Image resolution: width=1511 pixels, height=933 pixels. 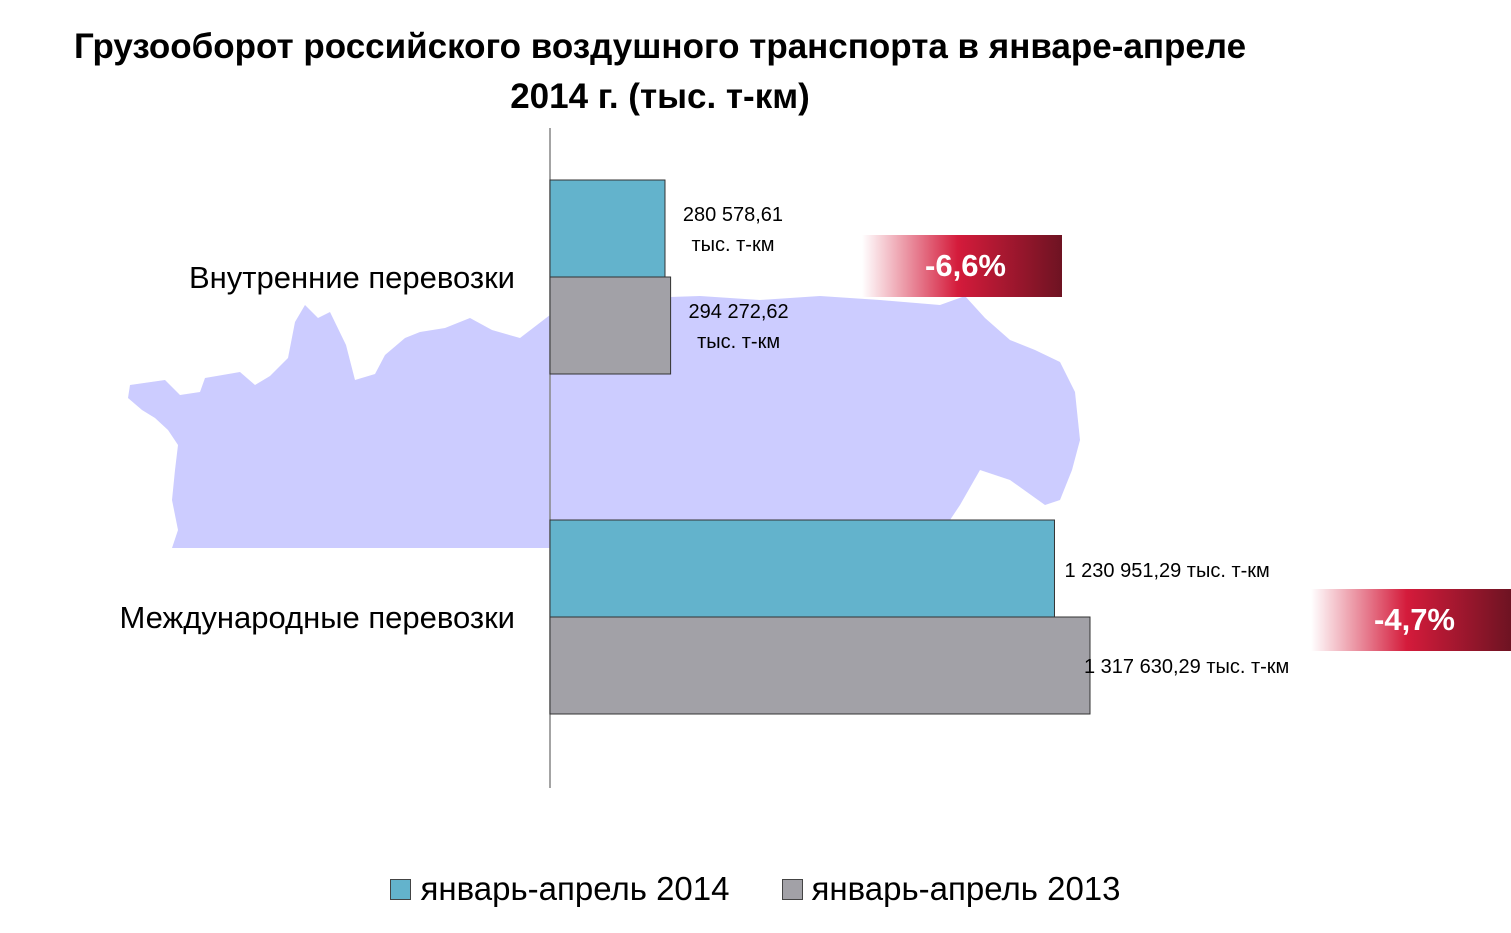 What do you see at coordinates (755, 889) in the screenshot?
I see `legend: январь-апрель 2014 январь-апрель 2013` at bounding box center [755, 889].